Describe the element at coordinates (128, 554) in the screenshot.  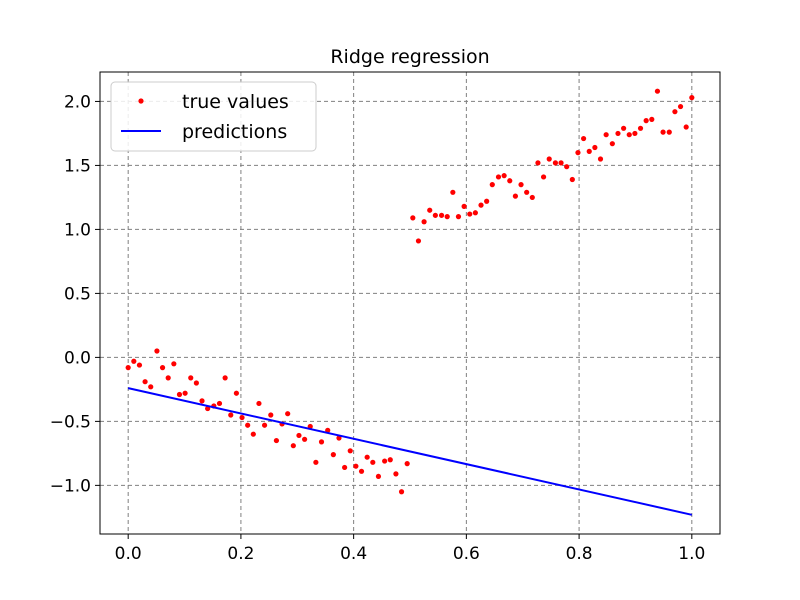
I see `x-tick-label: 0.0` at that location.